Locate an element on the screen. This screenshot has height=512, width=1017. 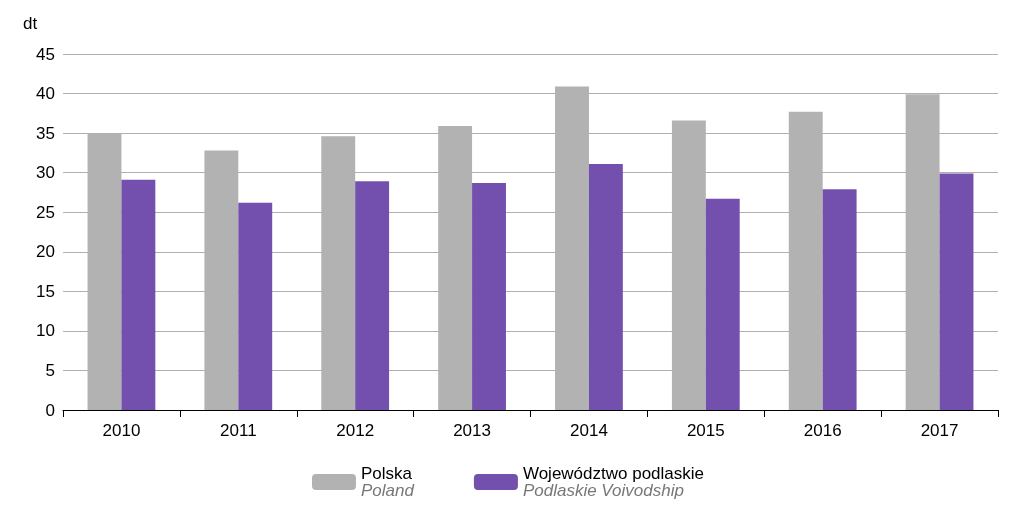
x-tick-label: 2014 is located at coordinates (589, 430).